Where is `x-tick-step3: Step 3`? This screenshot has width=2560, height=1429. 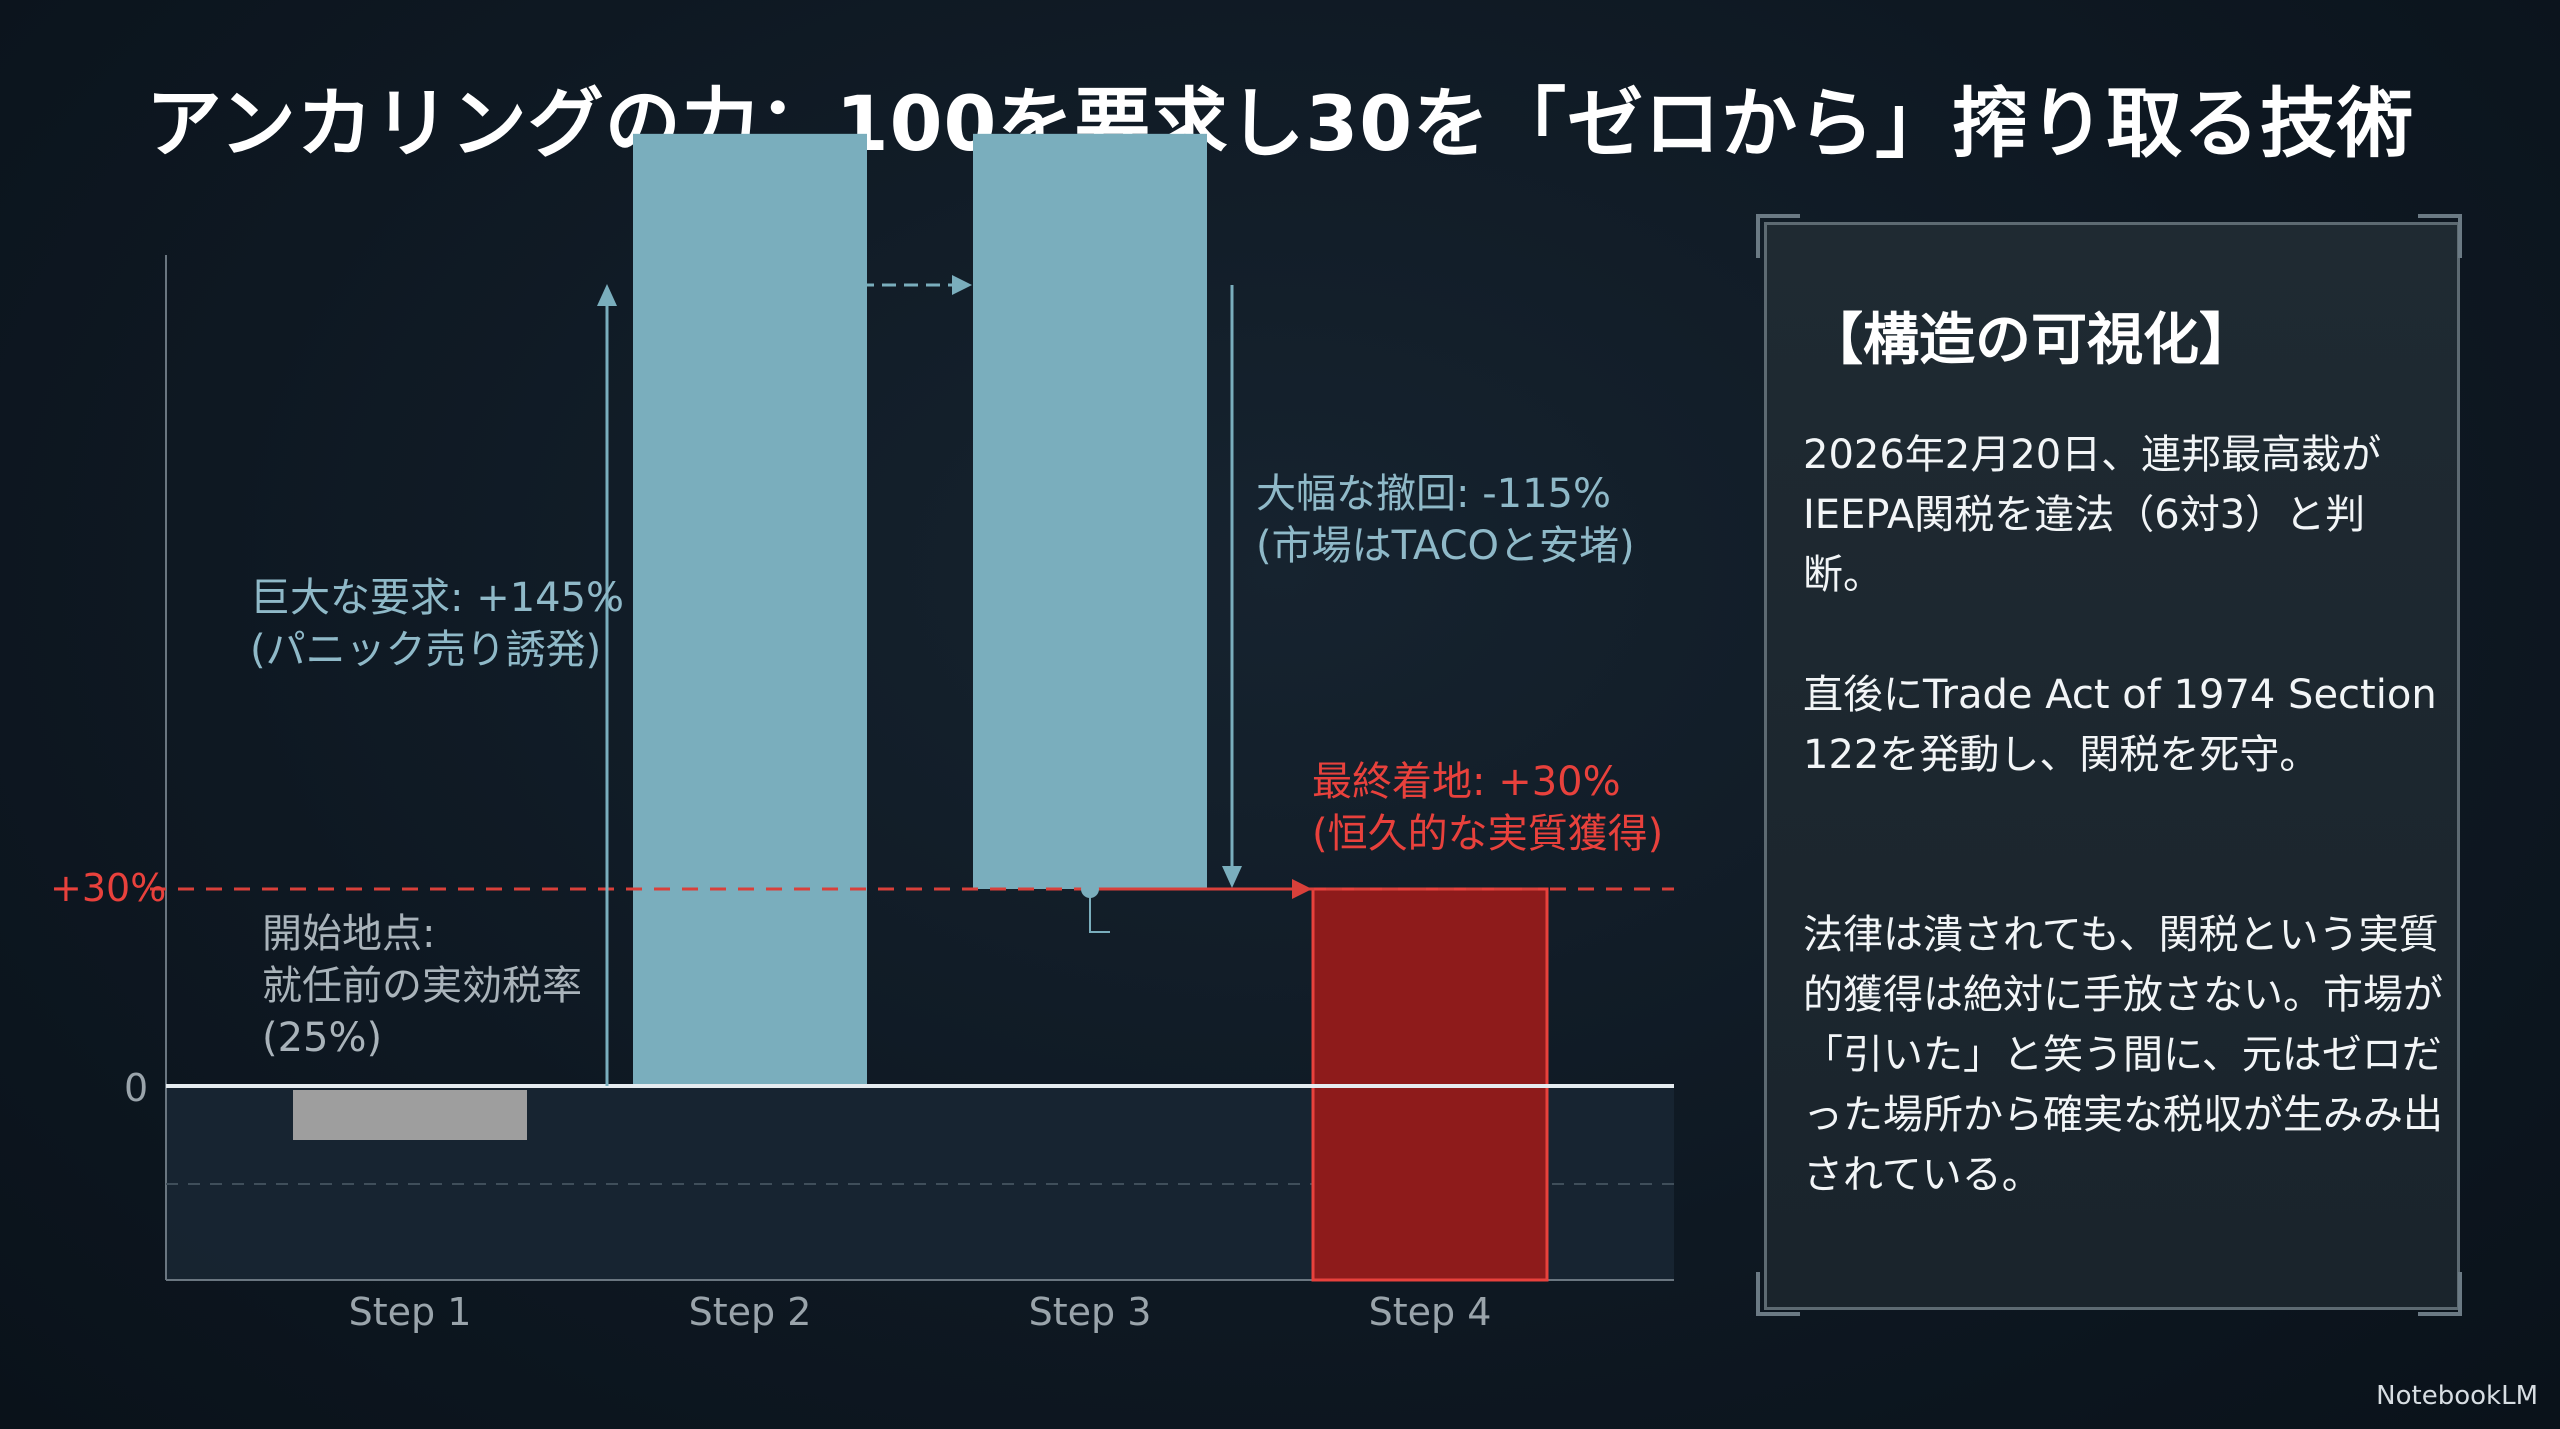
x-tick-step3: Step 3 is located at coordinates (1090, 1312).